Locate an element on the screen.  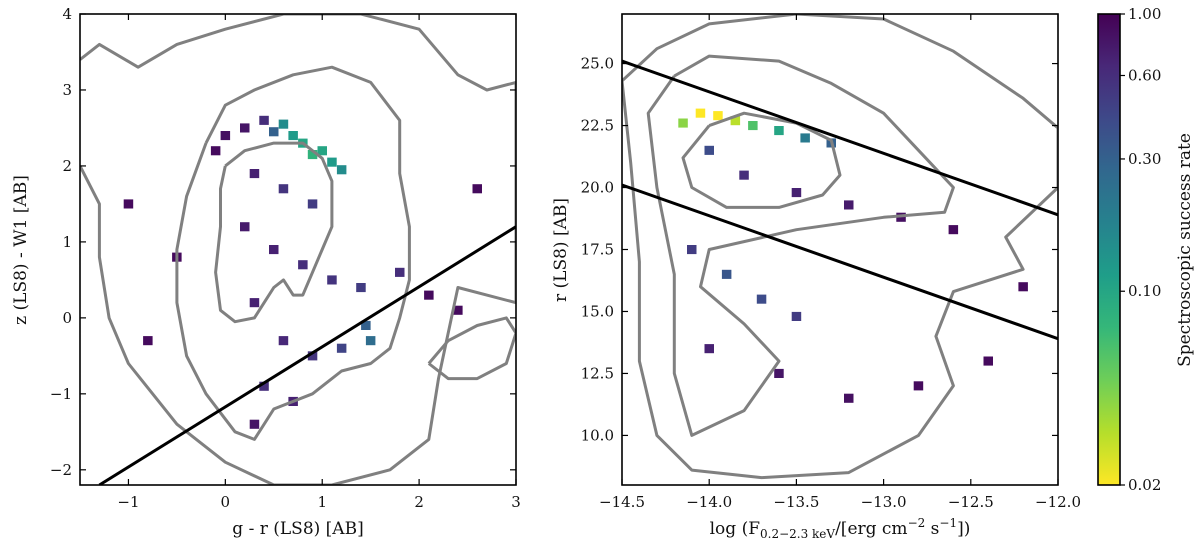
right-xlabel-sup1: −2 is located at coordinates (917, 523).